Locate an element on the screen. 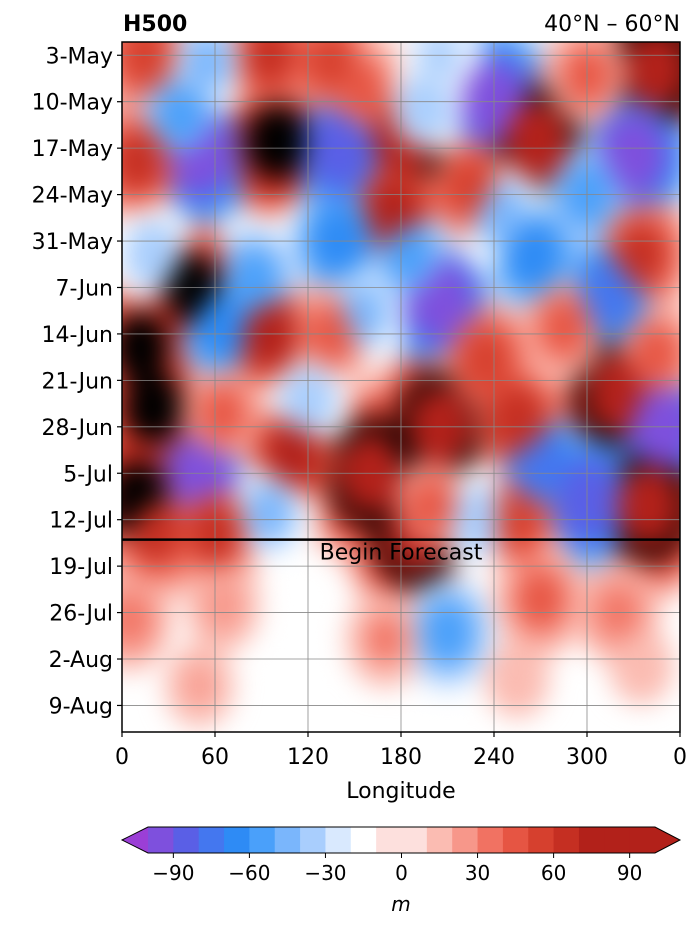 This screenshot has height=929, width=700. colorbar-tick-label: 60 is located at coordinates (553, 873).